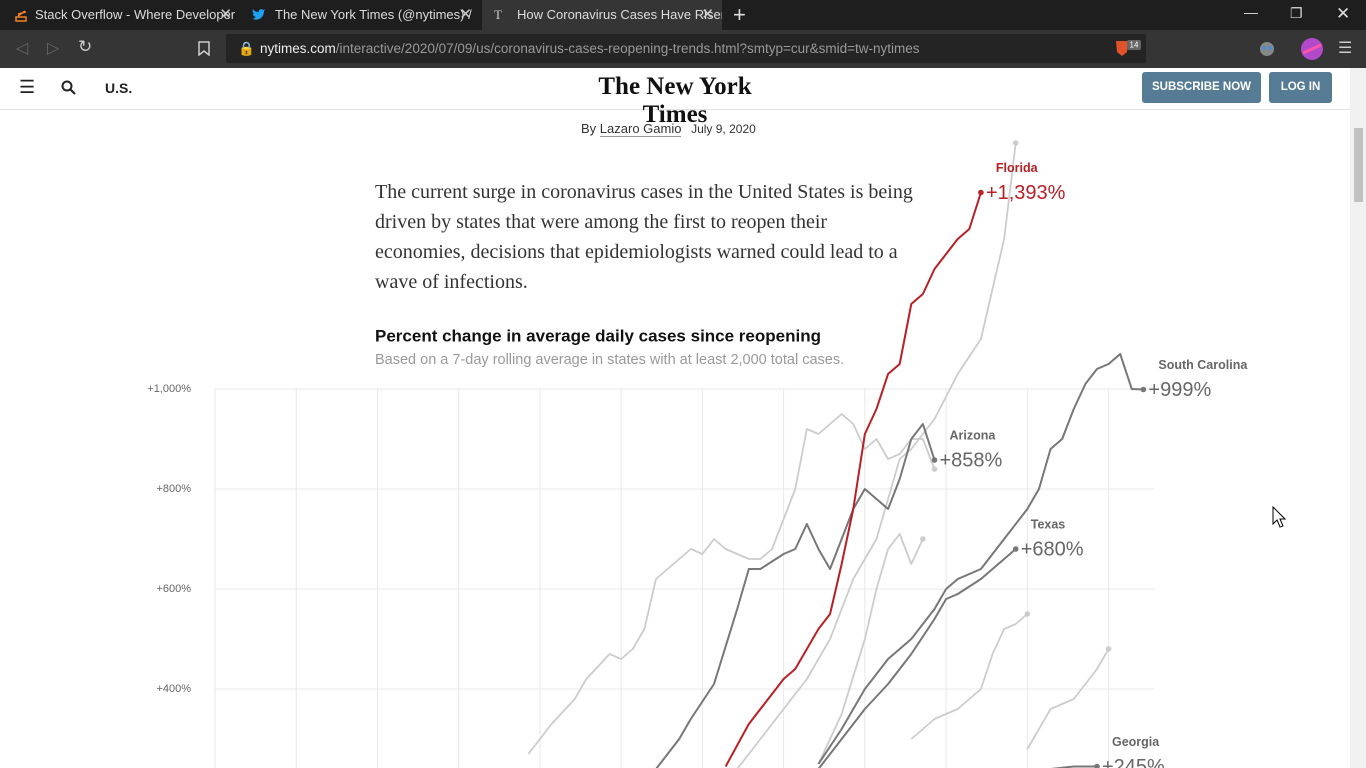  Describe the element at coordinates (1133, 762) in the screenshot. I see `data-label: +245%` at that location.